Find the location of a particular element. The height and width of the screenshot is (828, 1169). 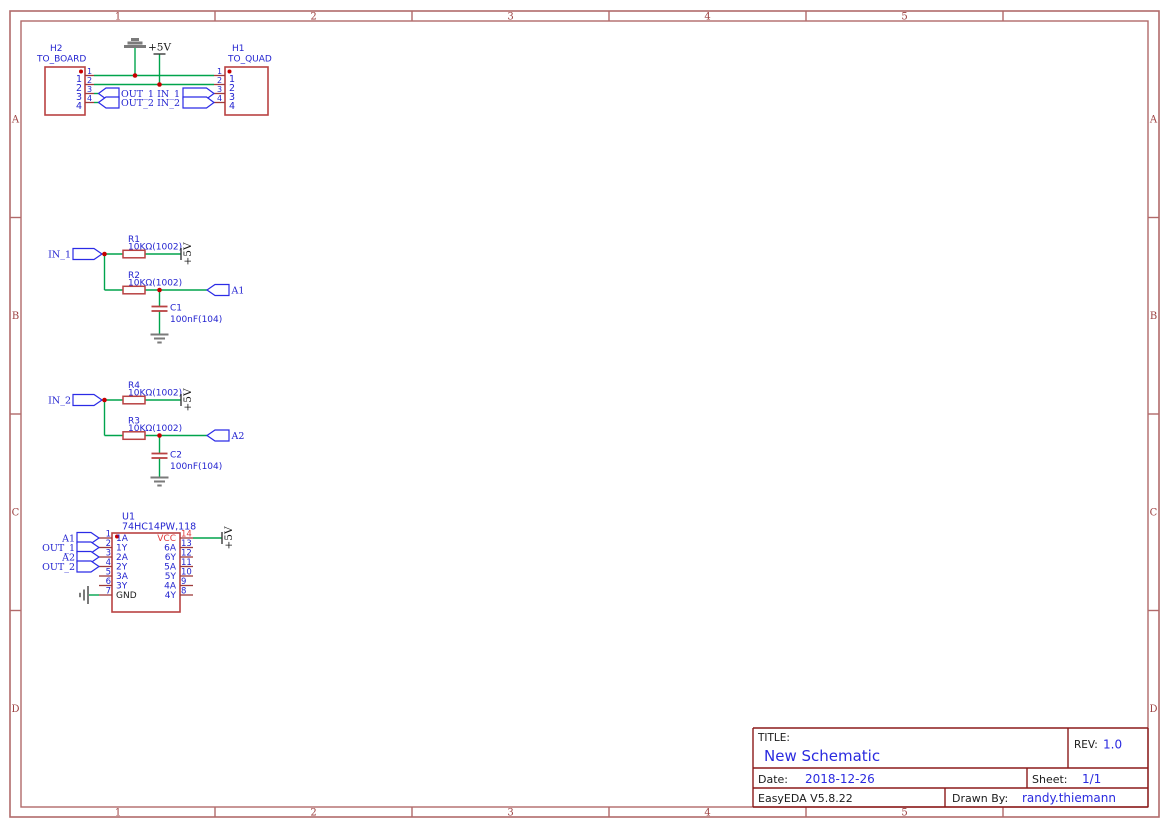

pin-number: 4 is located at coordinates (219, 98).